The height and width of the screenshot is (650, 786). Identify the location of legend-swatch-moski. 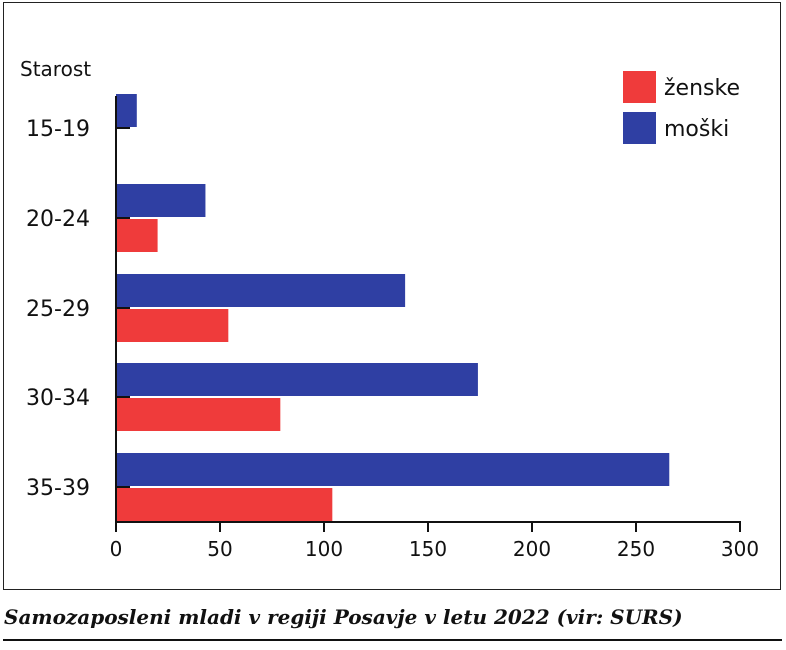
(639, 128).